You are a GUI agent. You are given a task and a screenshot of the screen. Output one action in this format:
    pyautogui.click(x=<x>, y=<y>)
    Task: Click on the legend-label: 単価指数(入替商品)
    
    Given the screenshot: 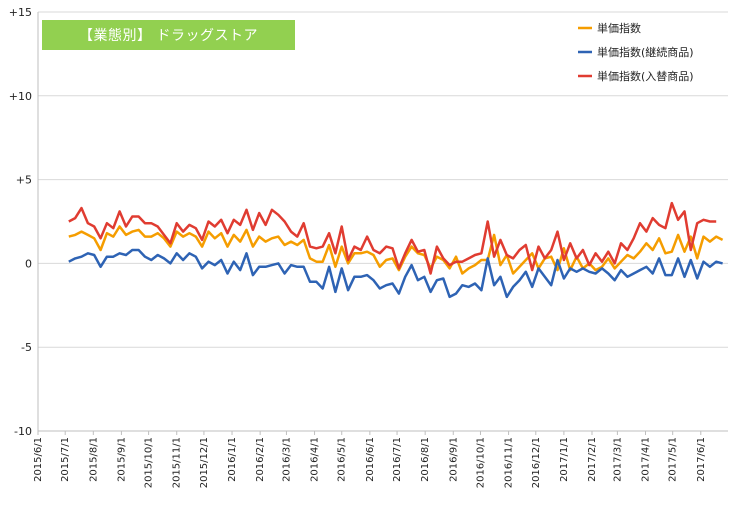 What is the action you would take?
    pyautogui.click(x=645, y=76)
    